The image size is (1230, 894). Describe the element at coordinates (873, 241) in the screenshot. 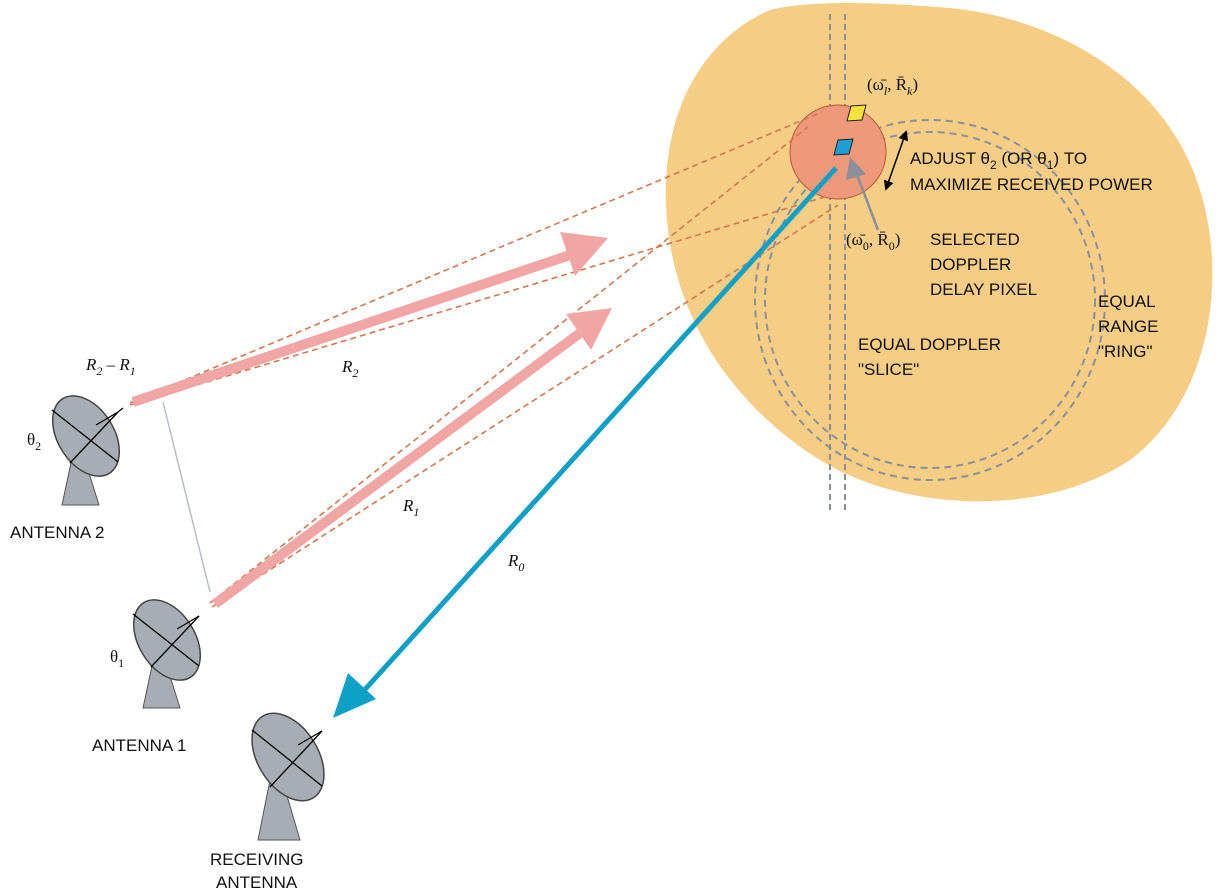

I see `pixel-00-label: (ω̄0, R̄0)` at that location.